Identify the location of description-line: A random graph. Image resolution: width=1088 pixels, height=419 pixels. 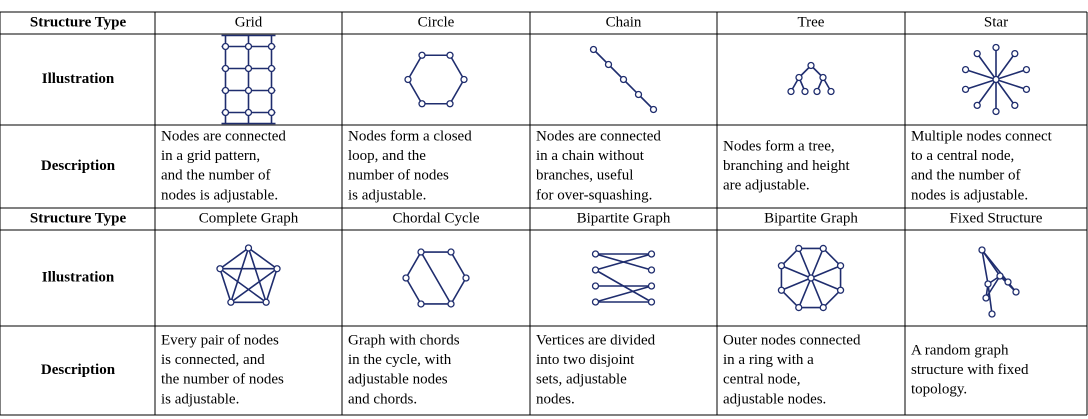
(960, 350).